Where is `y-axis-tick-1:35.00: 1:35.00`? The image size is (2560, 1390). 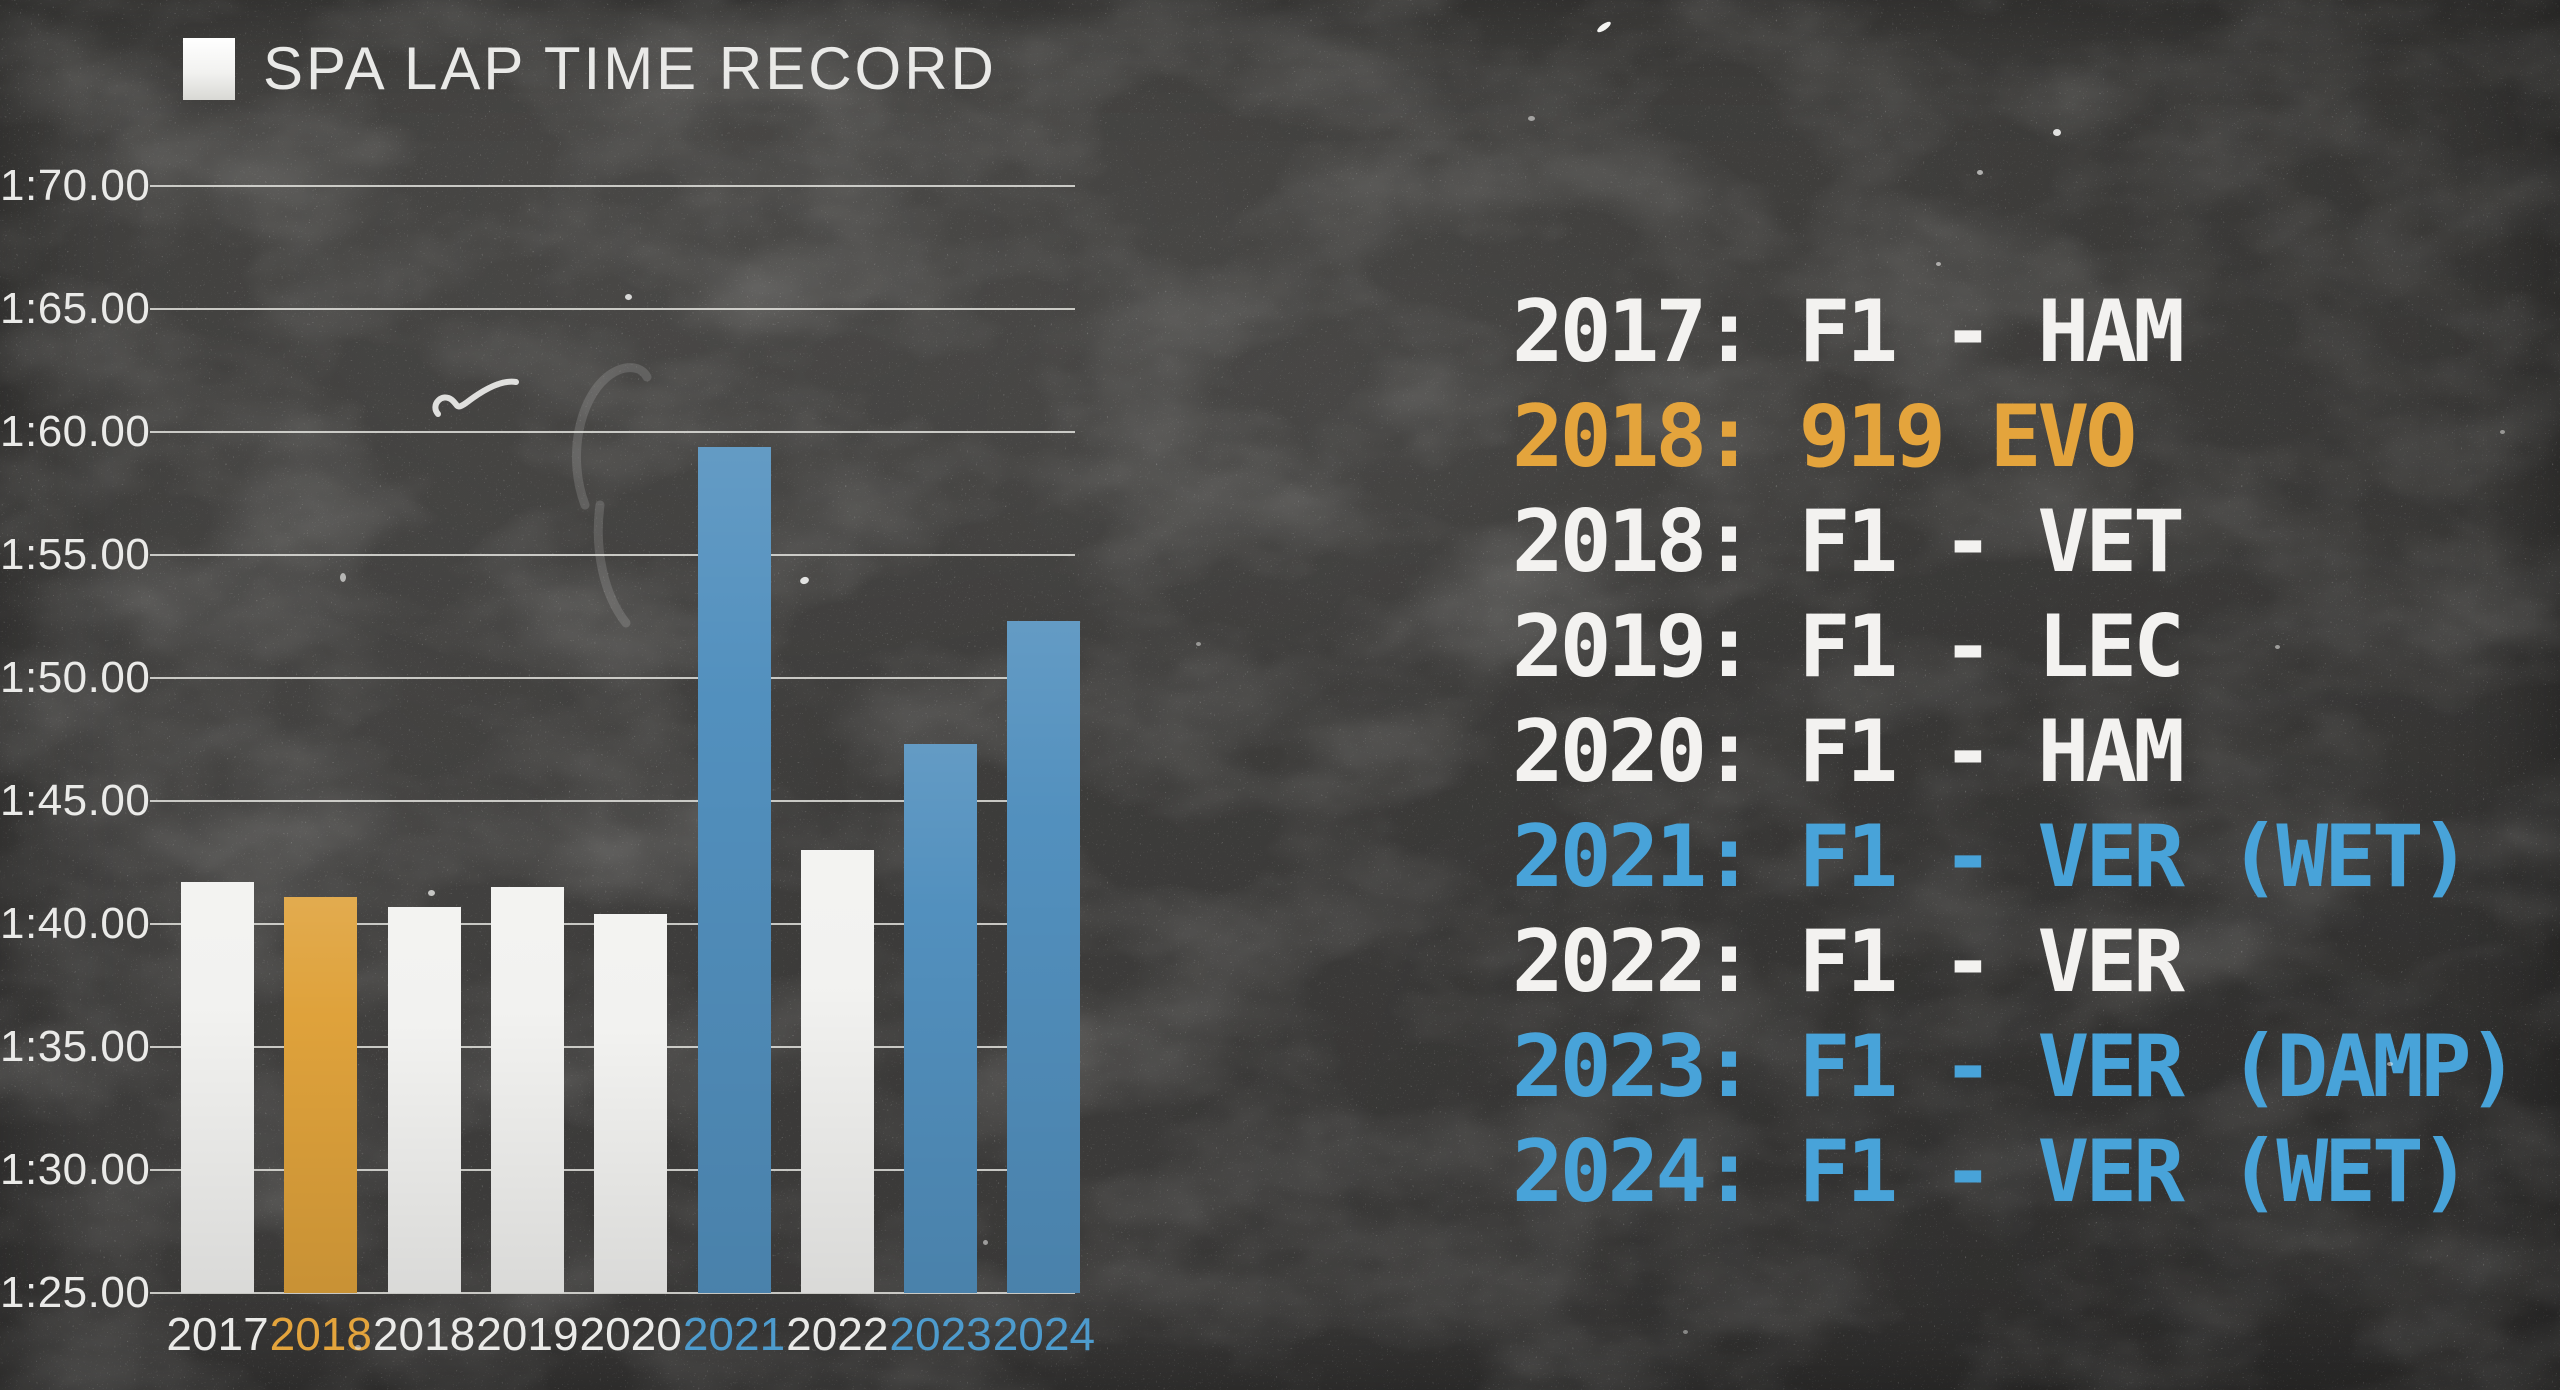
y-axis-tick-1:35.00: 1:35.00 is located at coordinates (75, 1046).